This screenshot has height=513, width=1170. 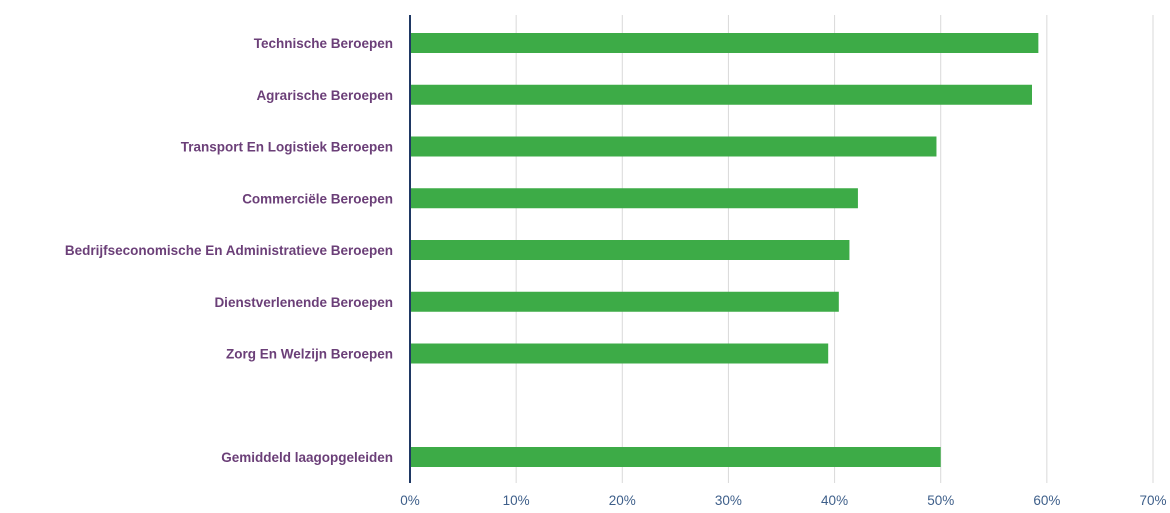 What do you see at coordinates (516, 500) in the screenshot?
I see `x-tick-label: 10%` at bounding box center [516, 500].